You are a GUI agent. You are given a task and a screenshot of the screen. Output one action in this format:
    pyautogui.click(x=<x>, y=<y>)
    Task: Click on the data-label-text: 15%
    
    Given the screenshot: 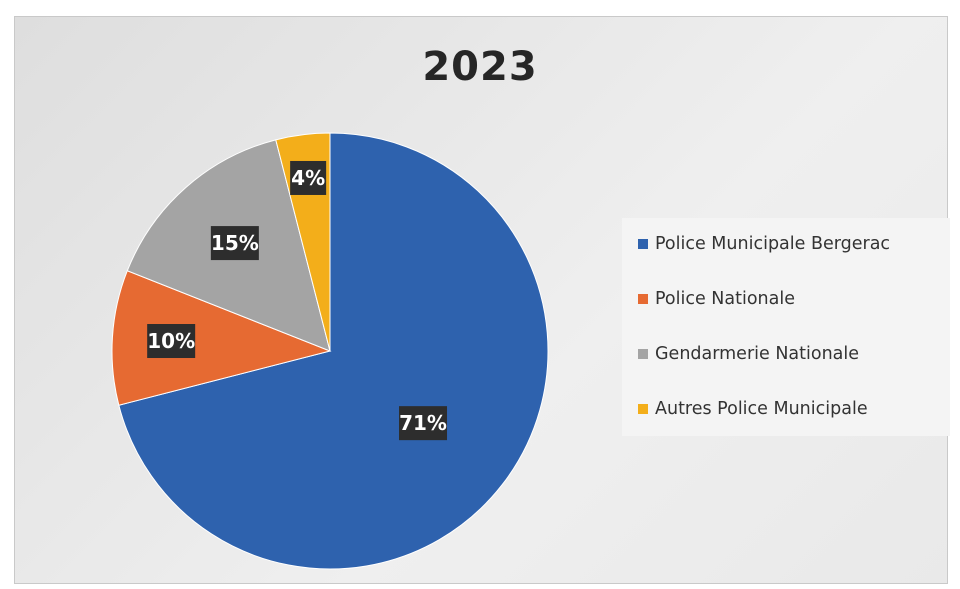 What is the action you would take?
    pyautogui.click(x=235, y=243)
    